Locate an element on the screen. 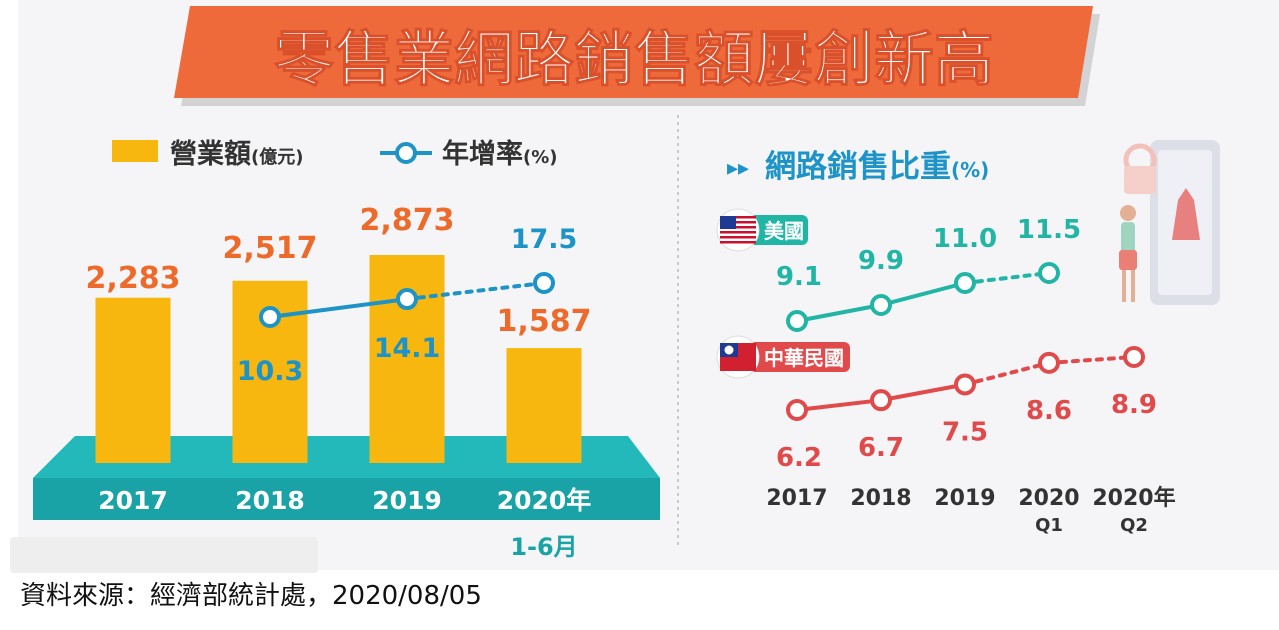 This screenshot has height=630, width=1279. usa-label-0: 9.1 is located at coordinates (799, 277).